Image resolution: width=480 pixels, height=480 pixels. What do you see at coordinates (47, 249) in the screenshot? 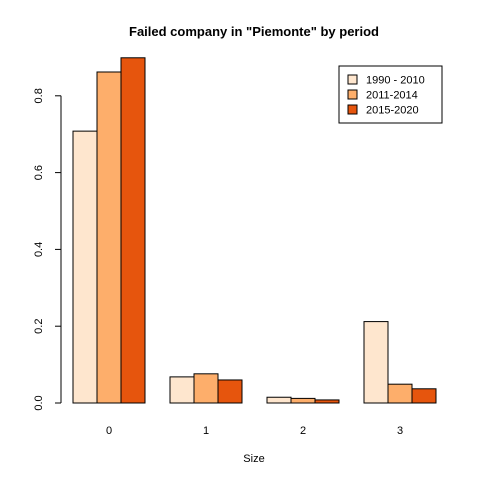
I see `y-axis: 0.0 0.2 0.4 0.6 0.8` at bounding box center [47, 249].